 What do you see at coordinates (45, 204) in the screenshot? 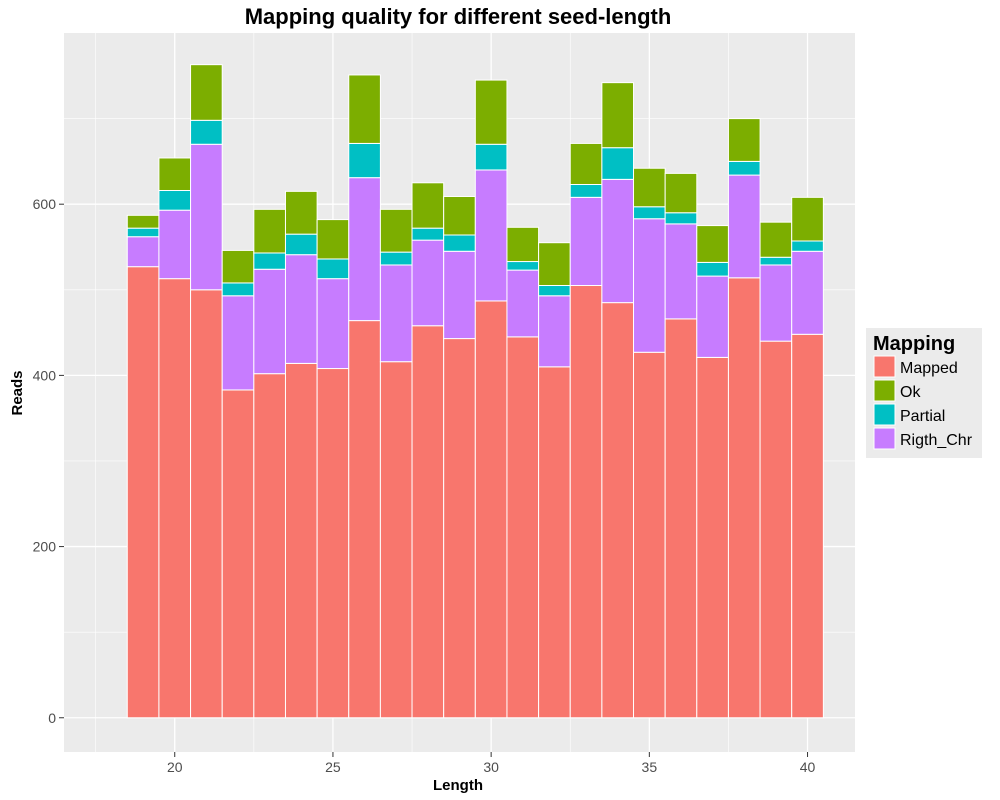
I see `y-tick-label-600: 600` at bounding box center [45, 204].